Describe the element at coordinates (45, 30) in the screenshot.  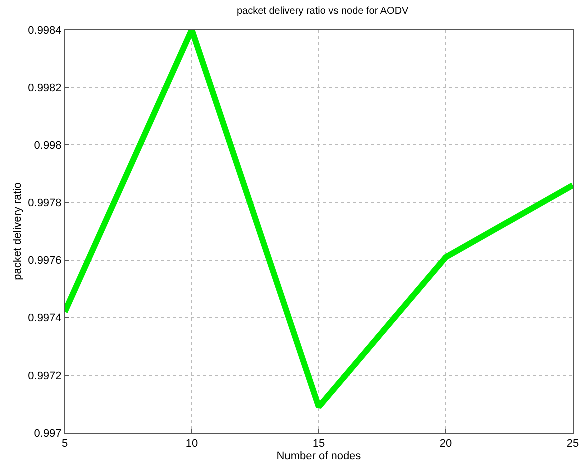
I see `y-tick-label: 0.9984` at that location.